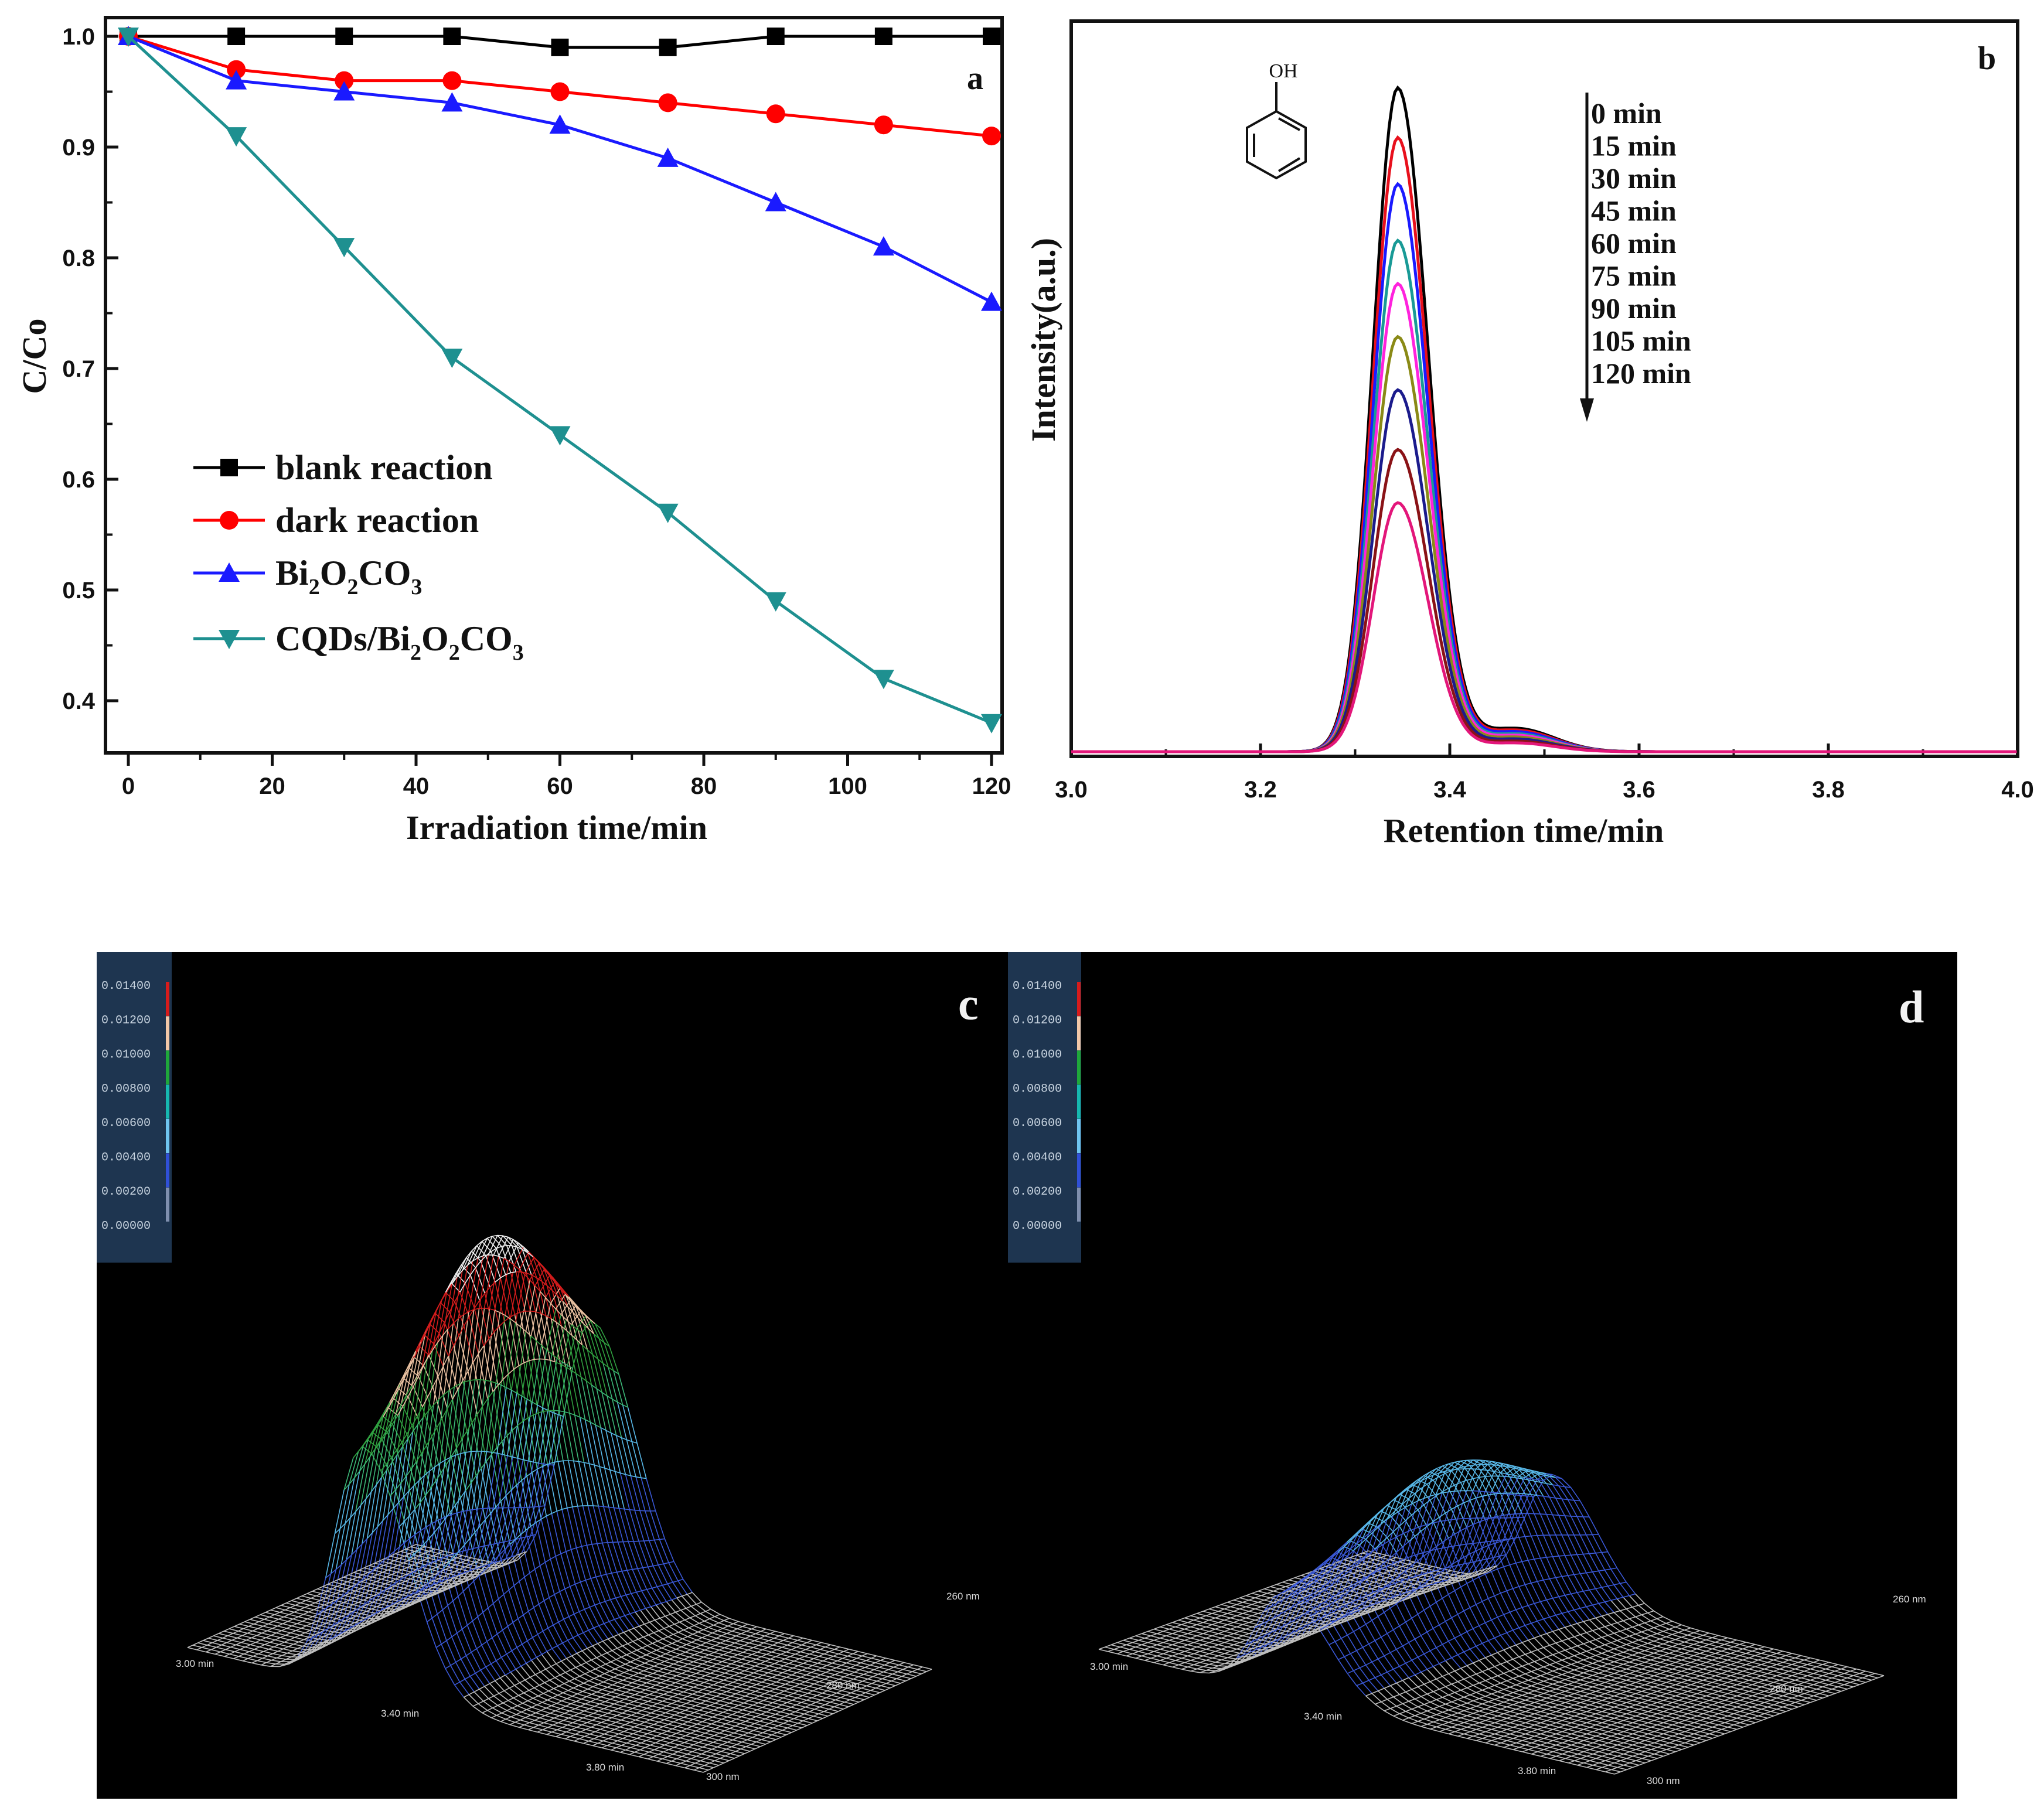 The height and width of the screenshot is (1811, 2044). I want to click on panel-a-y-ticks: 0.40.50.60.70.80.91.0, so click(90, 369).